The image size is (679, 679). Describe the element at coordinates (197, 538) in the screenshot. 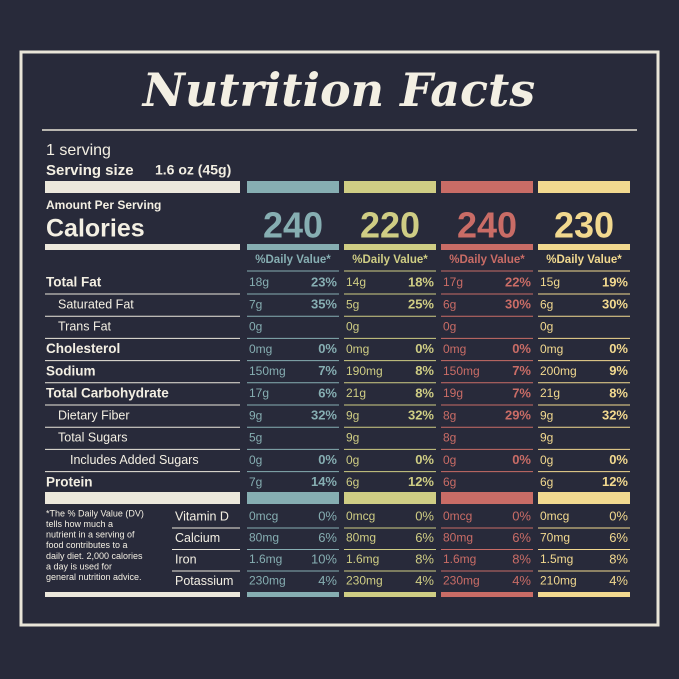

I see `vitamin-label: Calcium` at that location.